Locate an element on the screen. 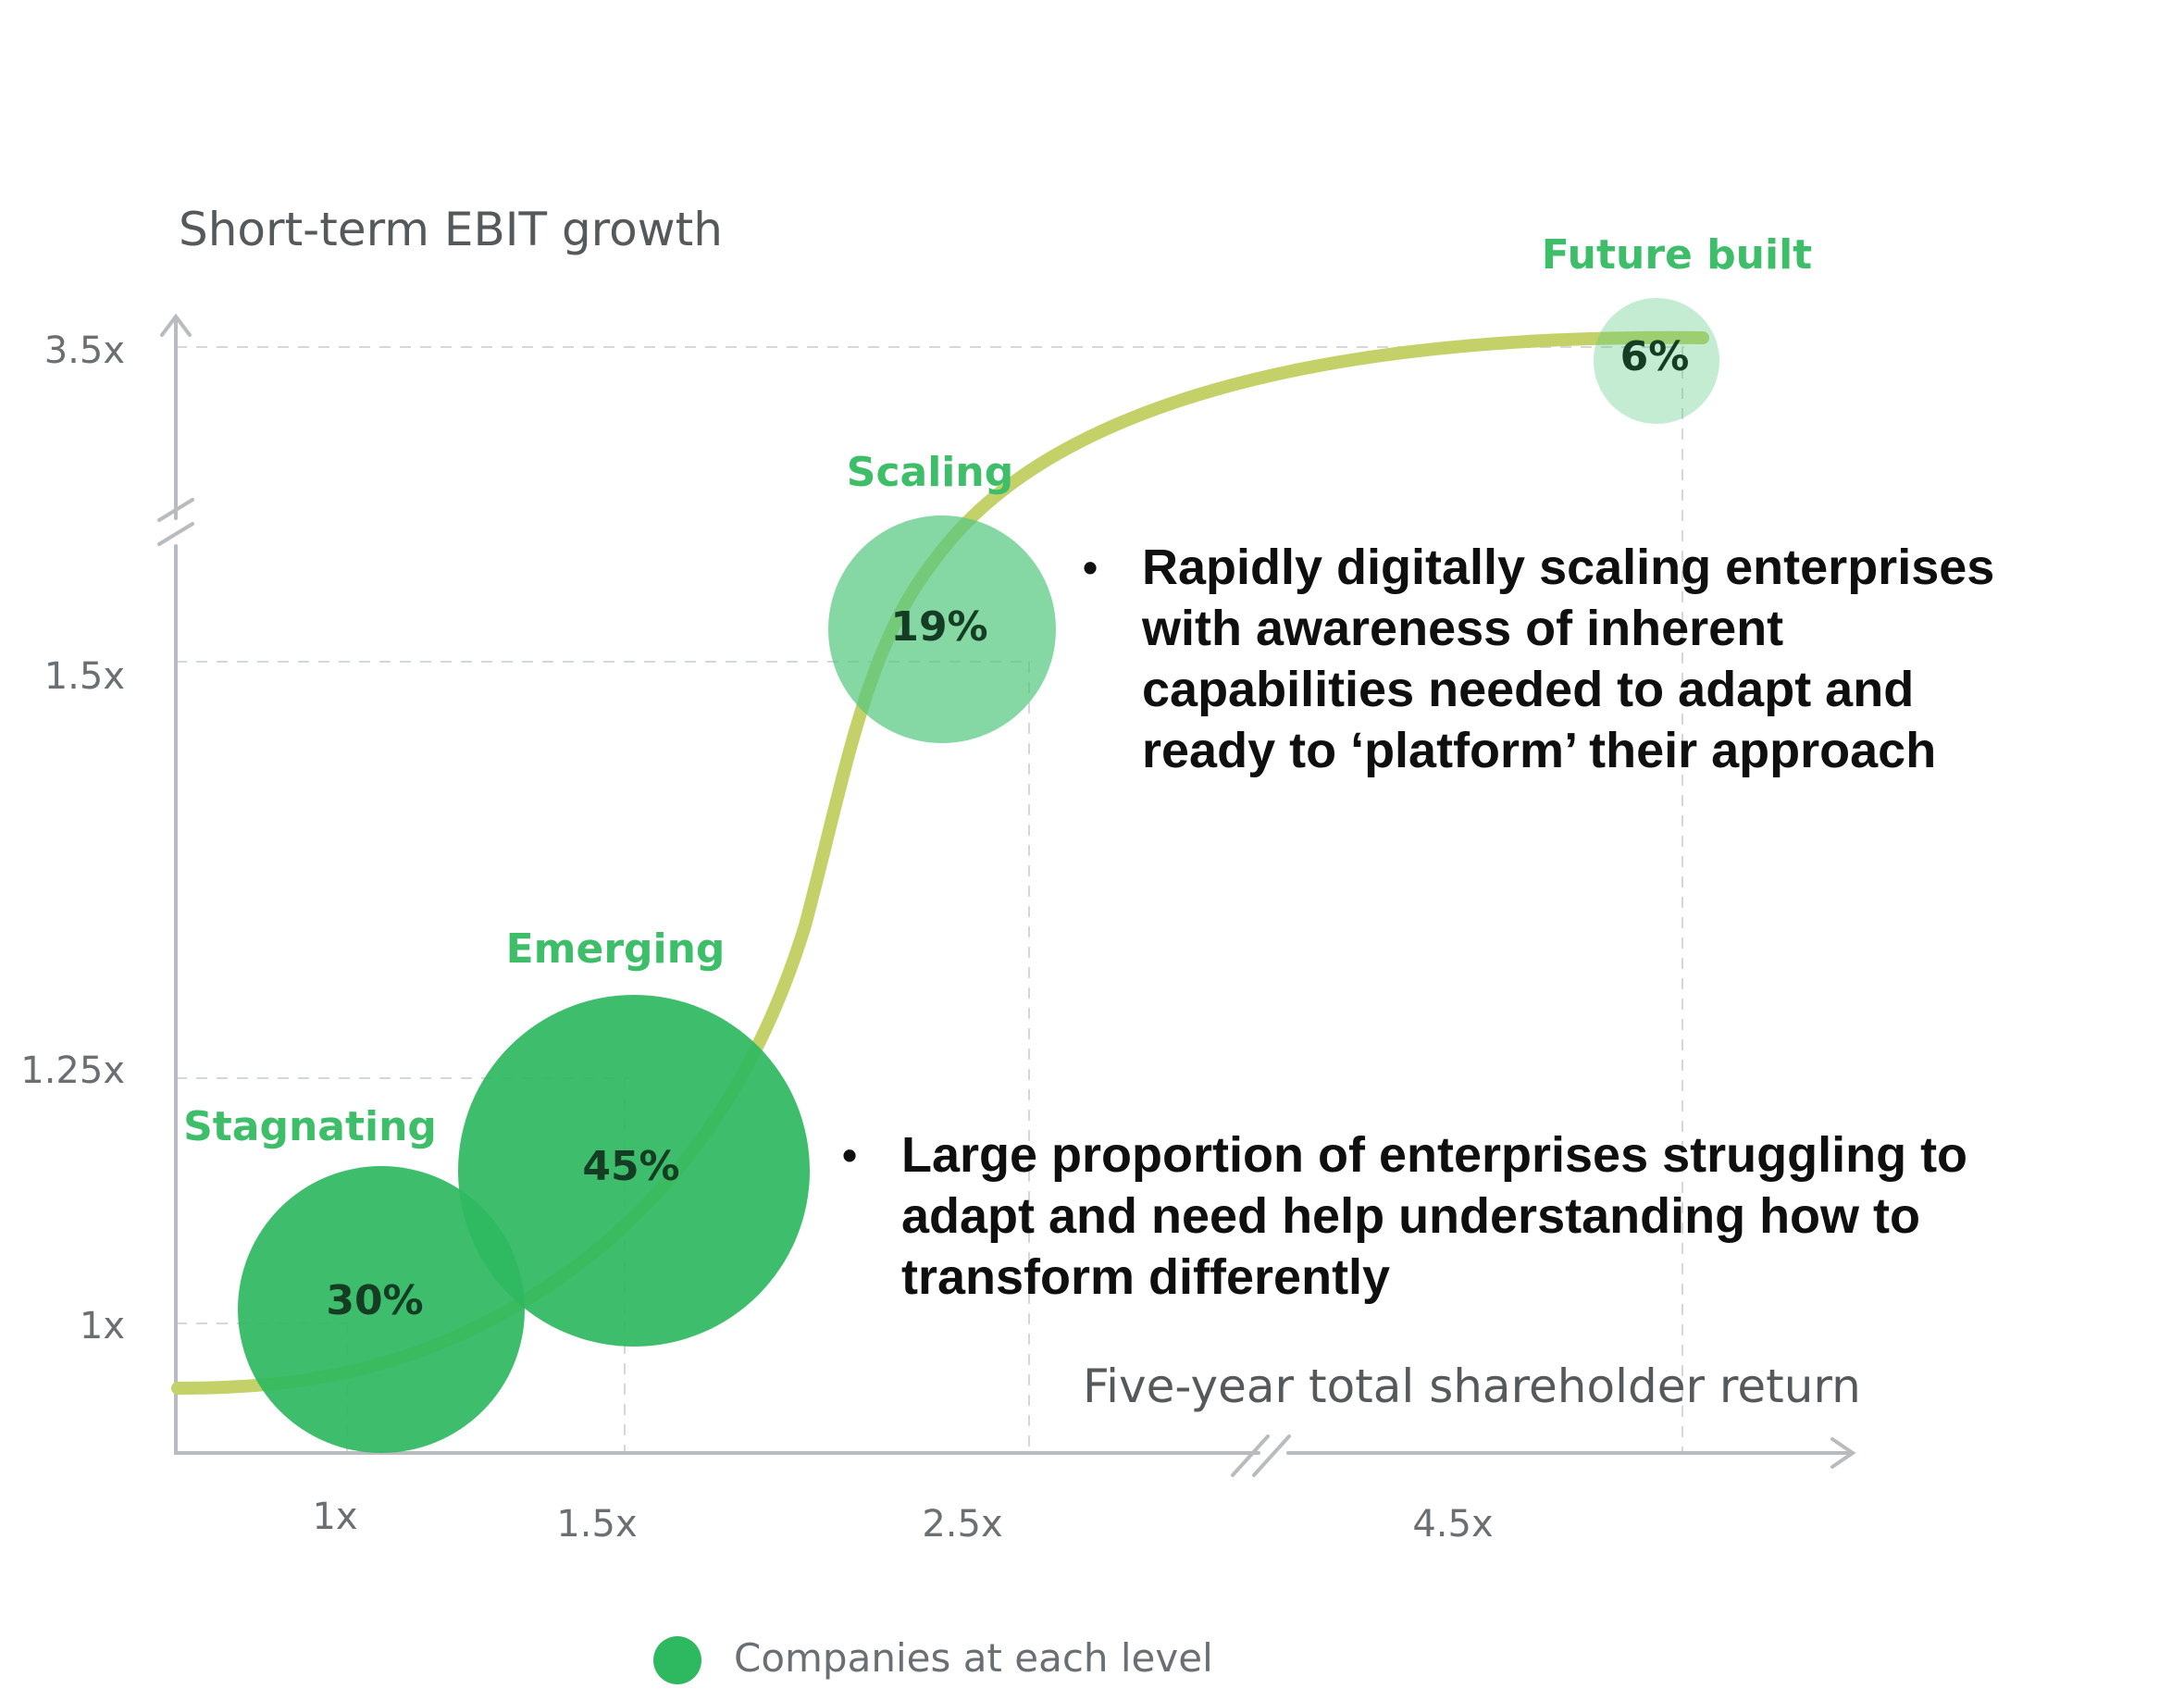 This screenshot has height=1701, width=2184. bubble-stagnating is located at coordinates (381, 1309).